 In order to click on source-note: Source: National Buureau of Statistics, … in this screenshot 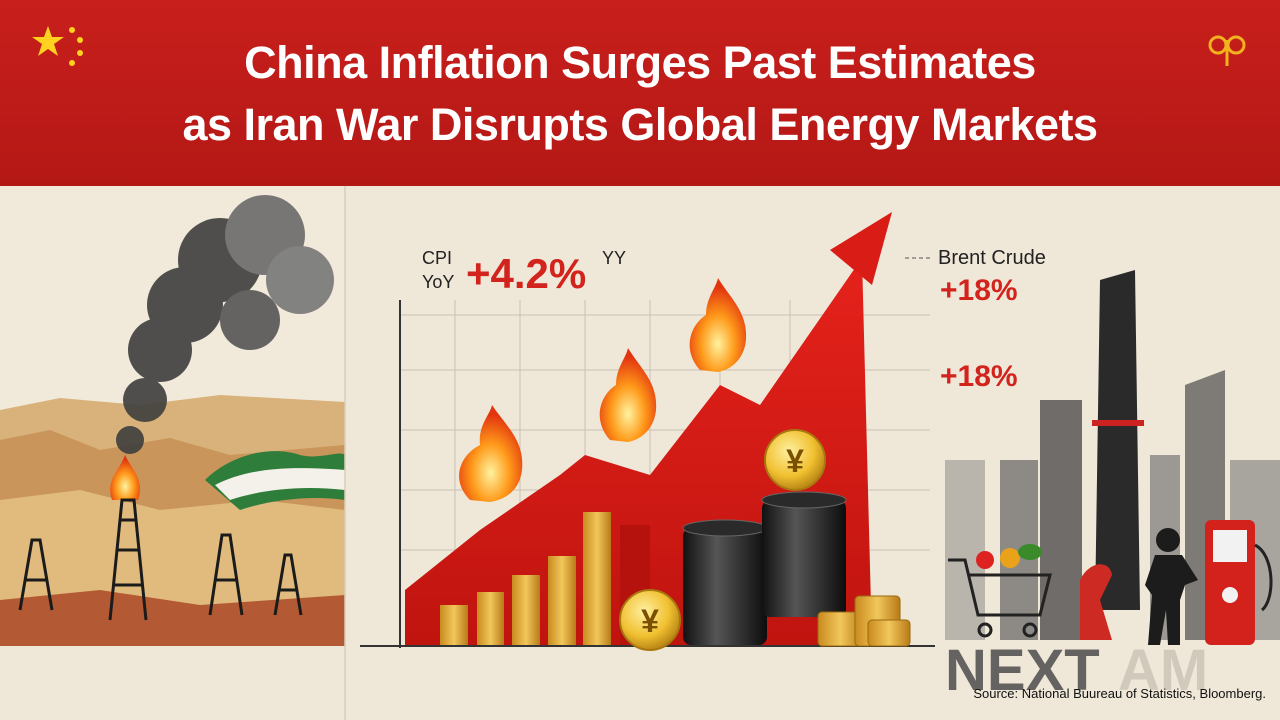, I will do `click(1119, 693)`.